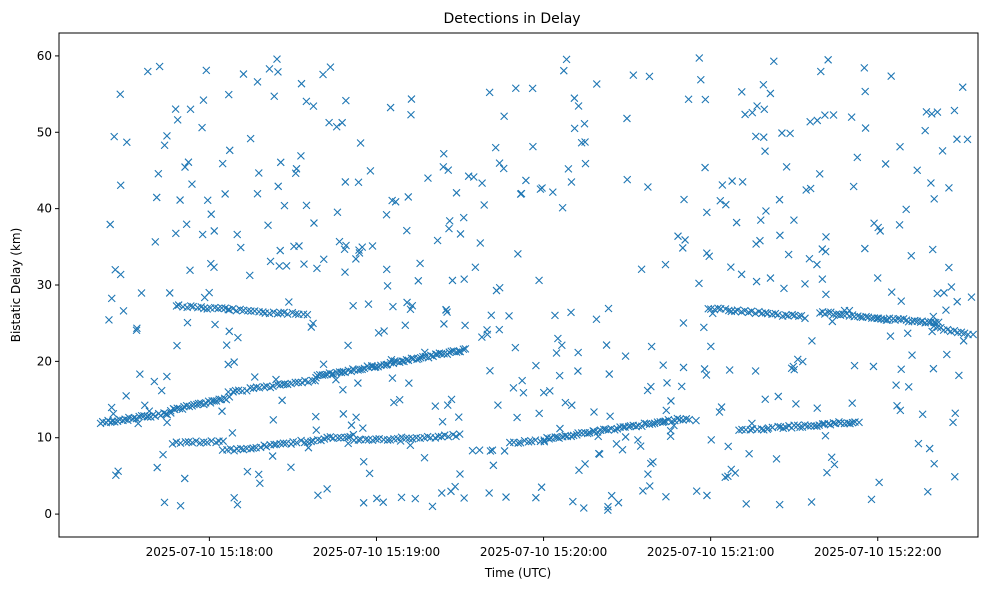 This screenshot has height=595, width=989. What do you see at coordinates (44, 56) in the screenshot?
I see `y-tick-label: 60` at bounding box center [44, 56].